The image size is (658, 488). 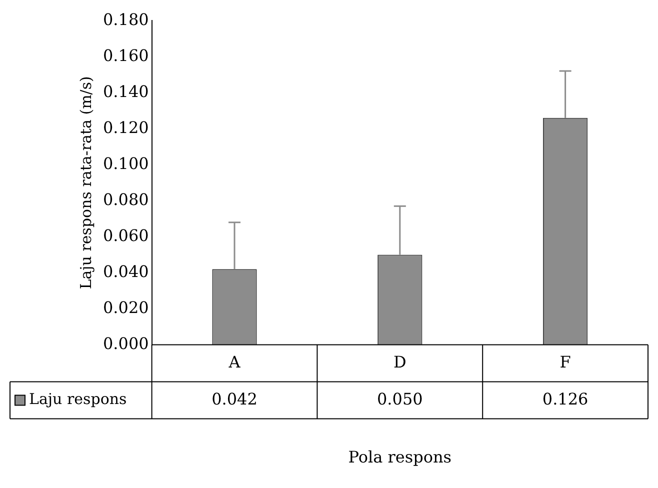 I want to click on data-label: 0.050, so click(x=399, y=398).